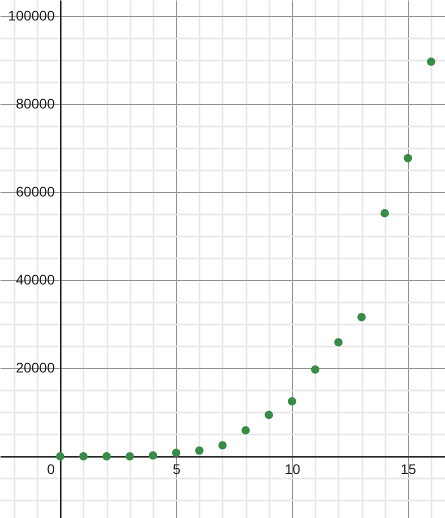  What do you see at coordinates (35, 280) in the screenshot?
I see `y-tick-label: 40000` at bounding box center [35, 280].